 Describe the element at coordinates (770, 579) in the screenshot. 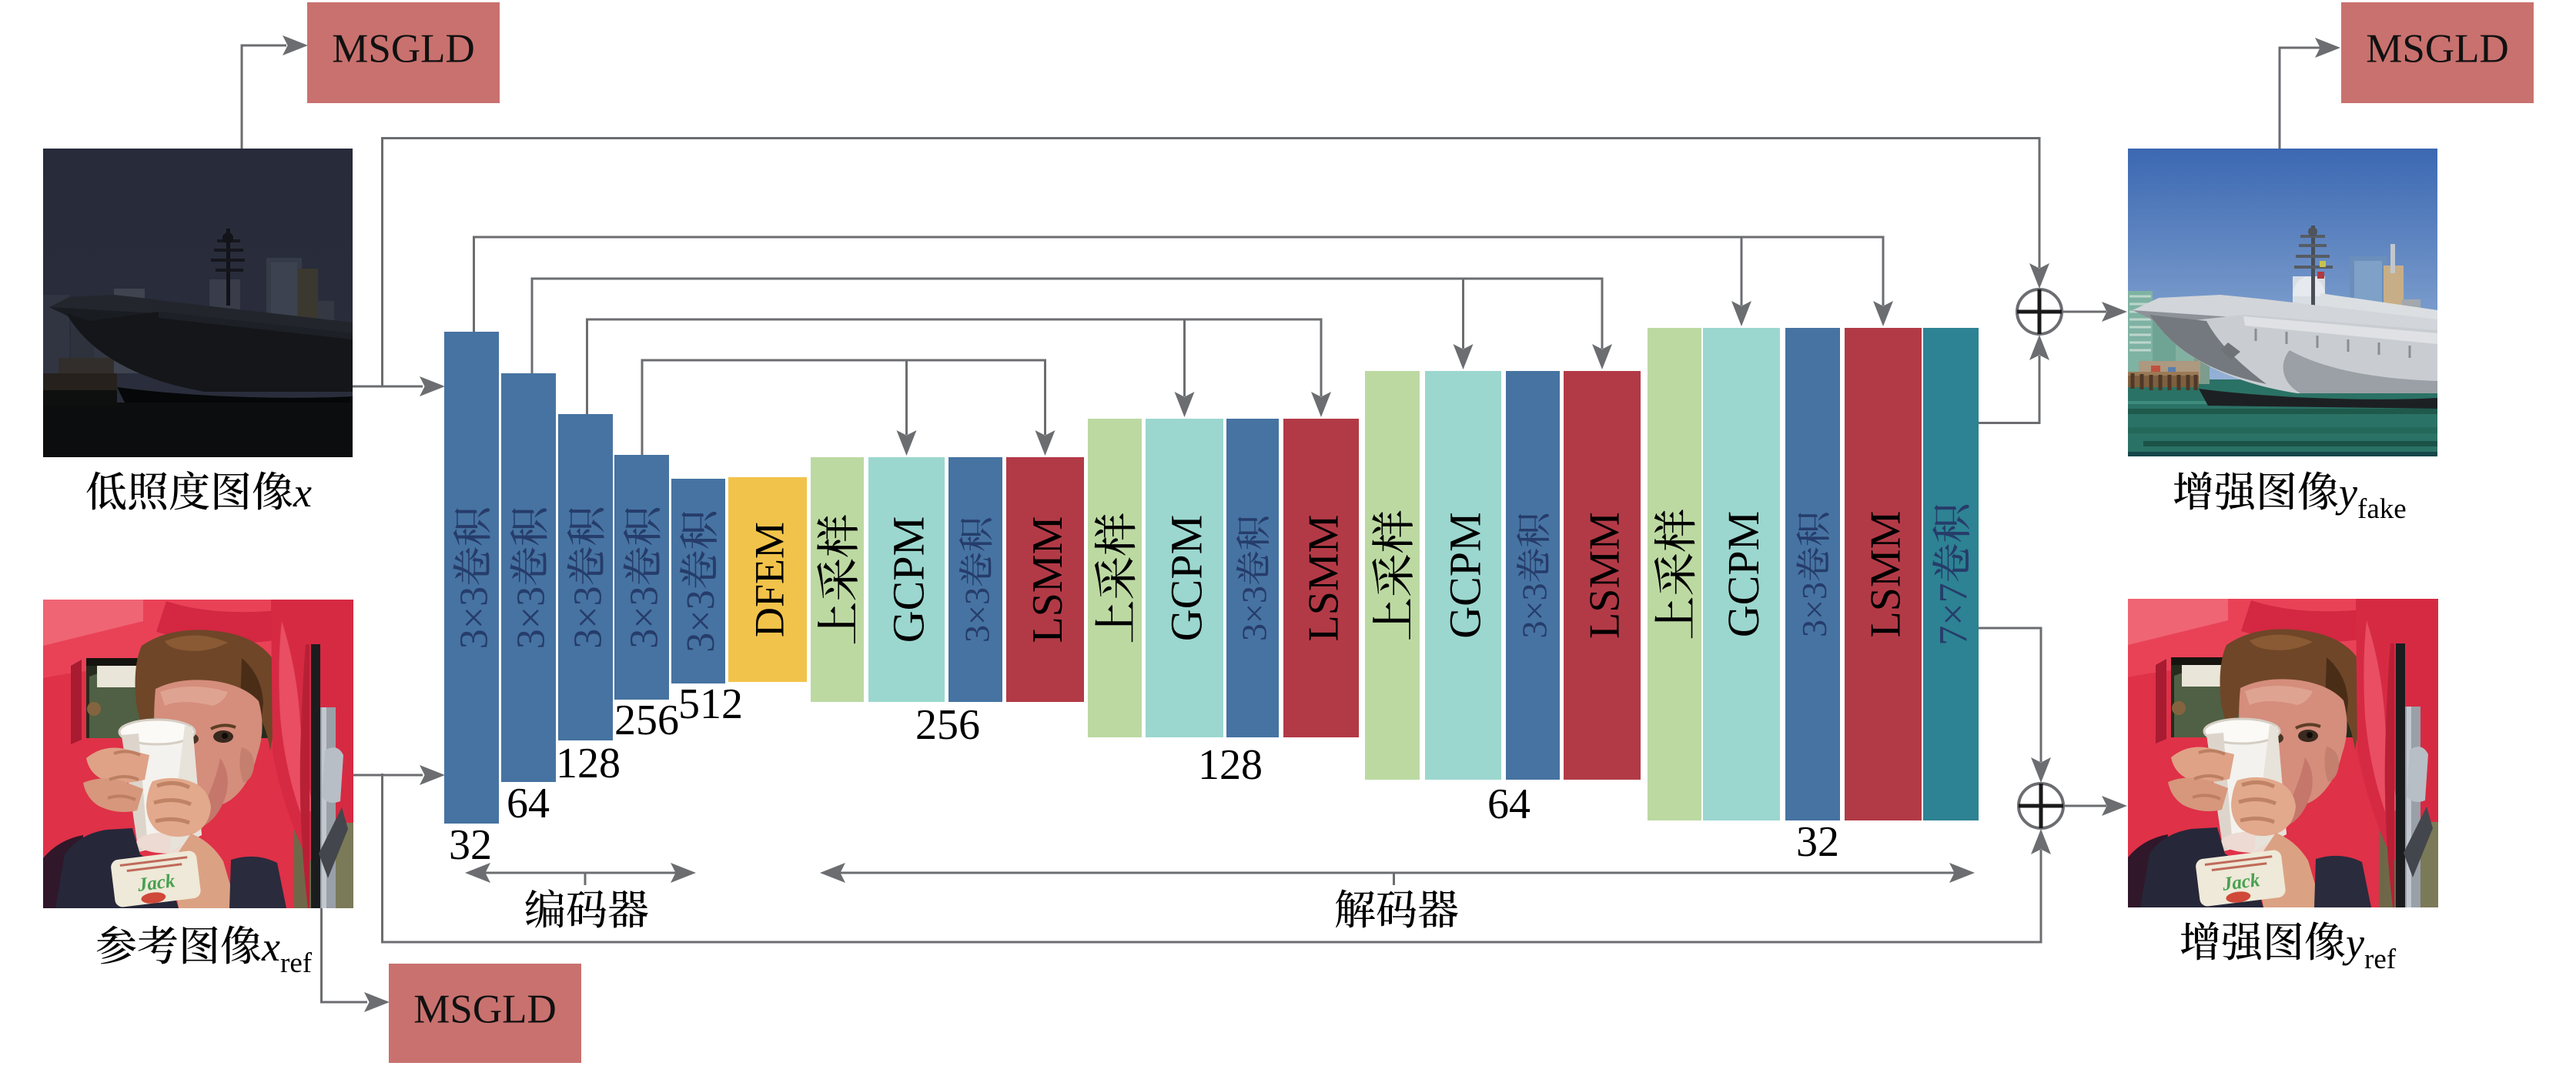

I see `svg-text: DFEM` at that location.